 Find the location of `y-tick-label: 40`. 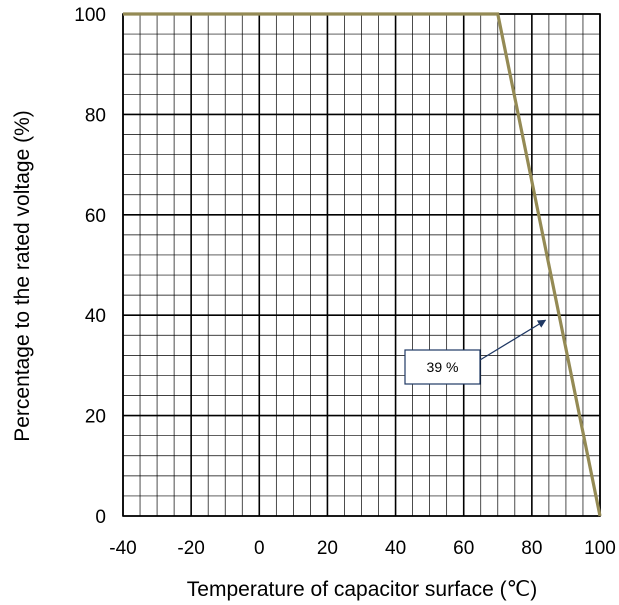

y-tick-label: 40 is located at coordinates (95, 316).